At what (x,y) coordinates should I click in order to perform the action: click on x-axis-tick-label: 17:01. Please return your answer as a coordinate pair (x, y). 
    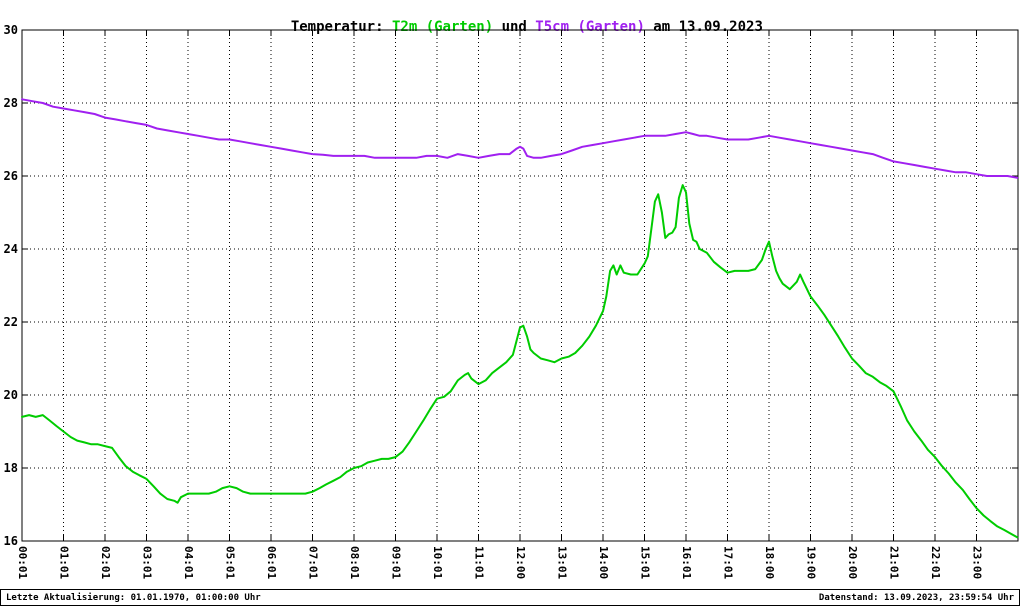
    Looking at the image, I should click on (728, 562).